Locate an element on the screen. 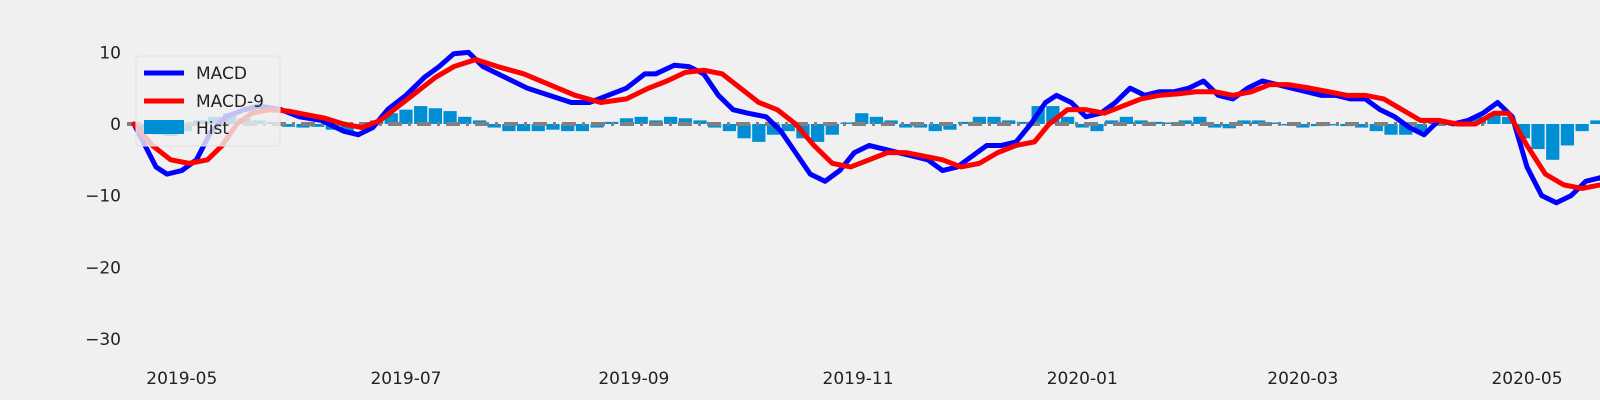  x-tick-label: 2020-01 is located at coordinates (1082, 379).